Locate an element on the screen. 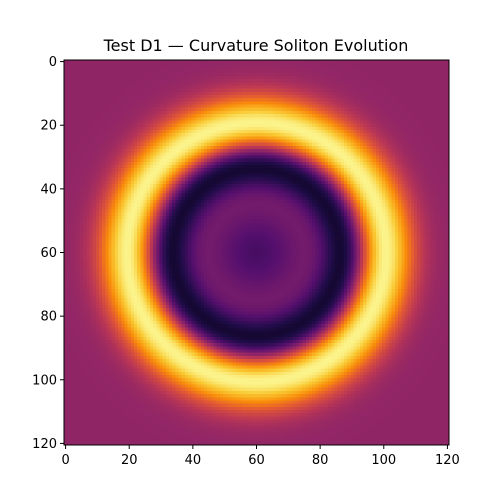 The image size is (500, 500). y-tick-label: 80 is located at coordinates (48, 317).